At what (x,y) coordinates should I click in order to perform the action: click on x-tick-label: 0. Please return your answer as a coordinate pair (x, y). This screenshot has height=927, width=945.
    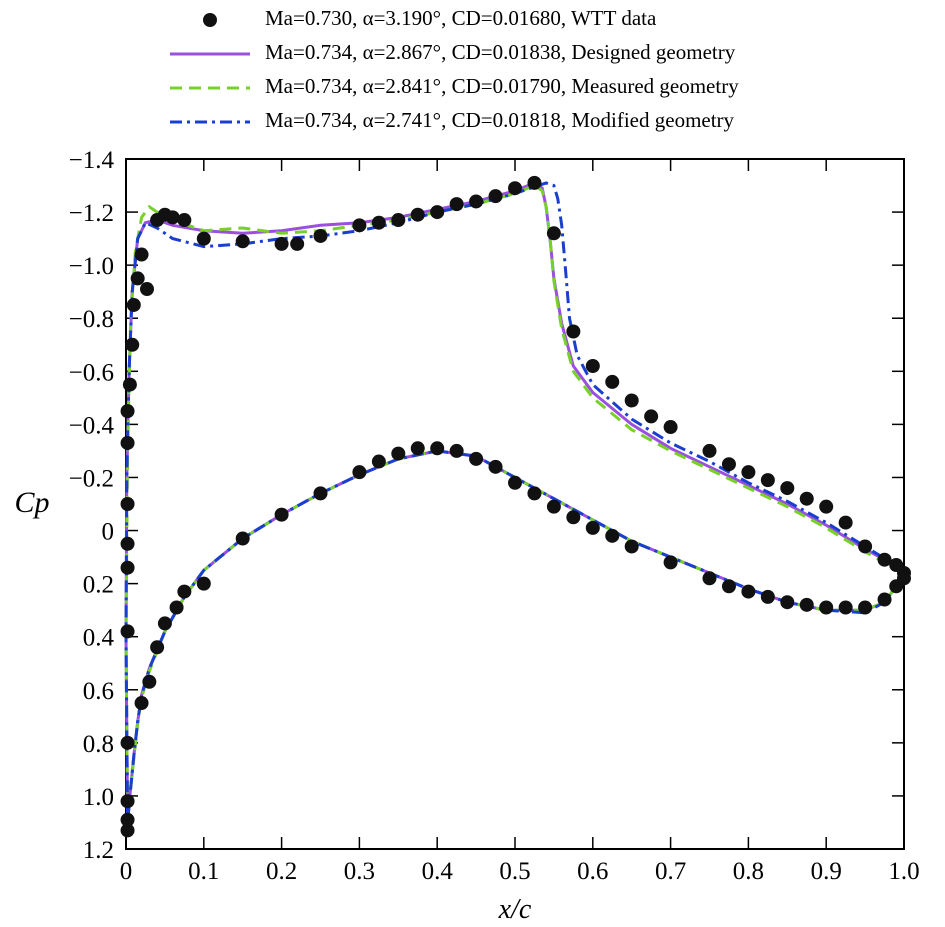
    Looking at the image, I should click on (126, 871).